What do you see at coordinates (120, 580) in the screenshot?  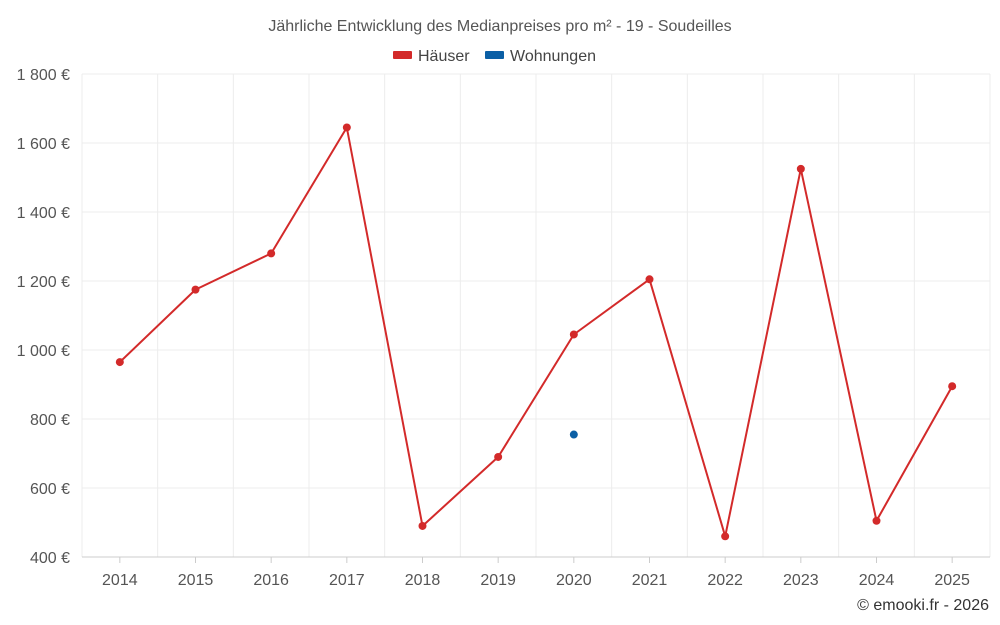 I see `x-tick-label: 2014` at bounding box center [120, 580].